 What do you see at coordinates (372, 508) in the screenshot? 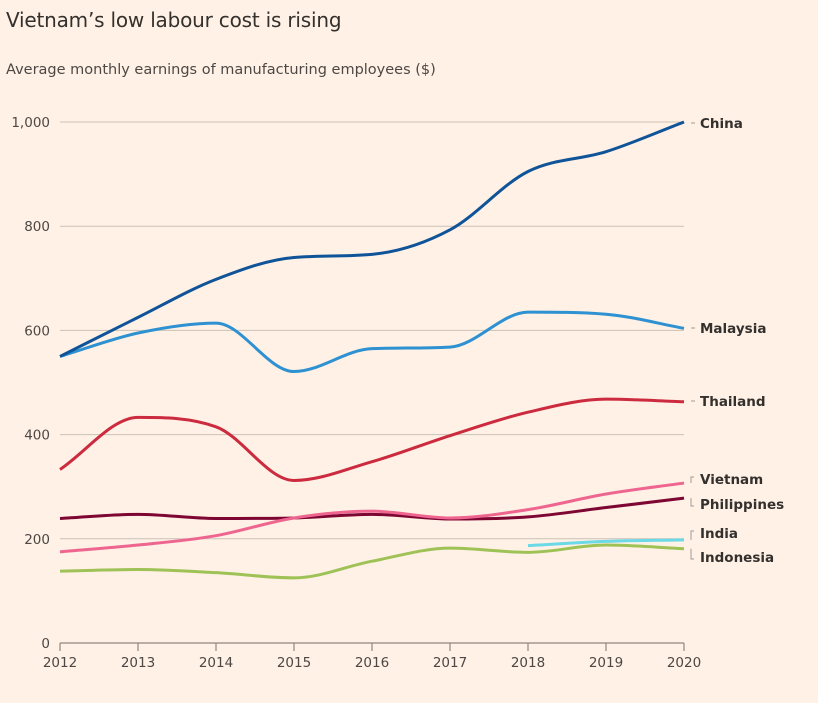
I see `series-line-philippines` at bounding box center [372, 508].